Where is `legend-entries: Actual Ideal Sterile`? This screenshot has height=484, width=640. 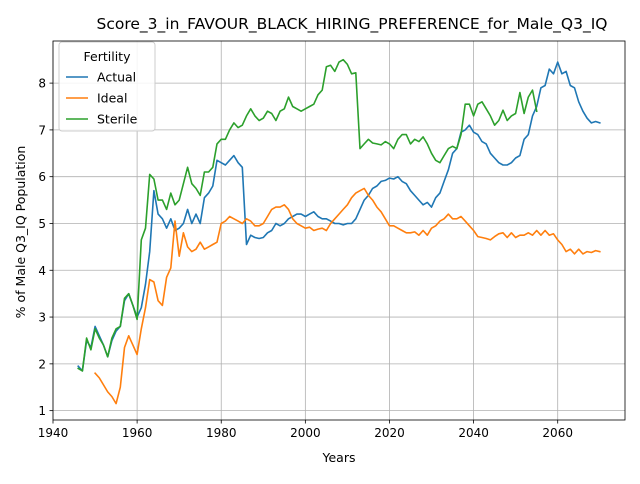
legend-entries: Actual Ideal Sterile is located at coordinates (102, 98).